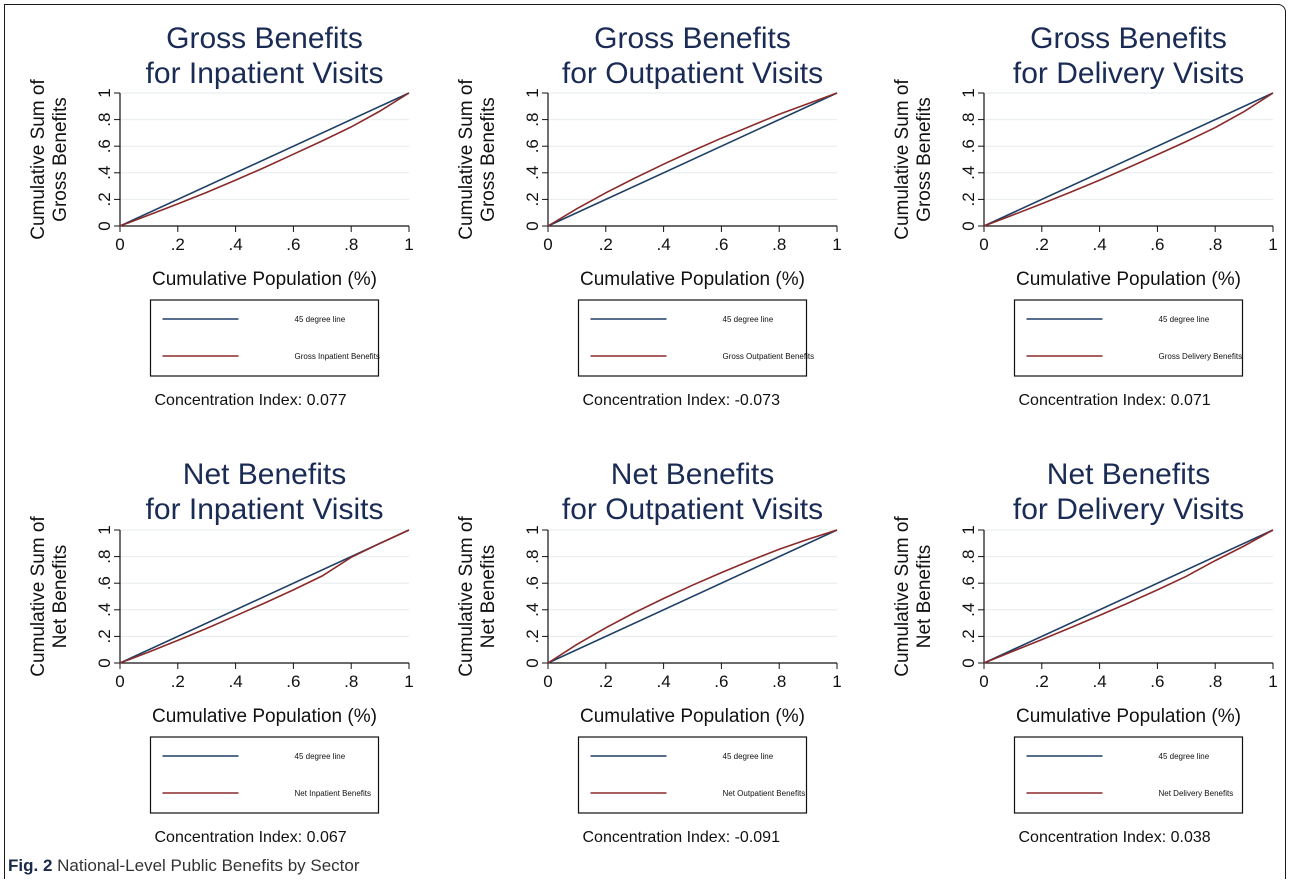 This screenshot has width=1290, height=883. I want to click on legend-entry-label: Gross Inpatient Benefits, so click(337, 356).